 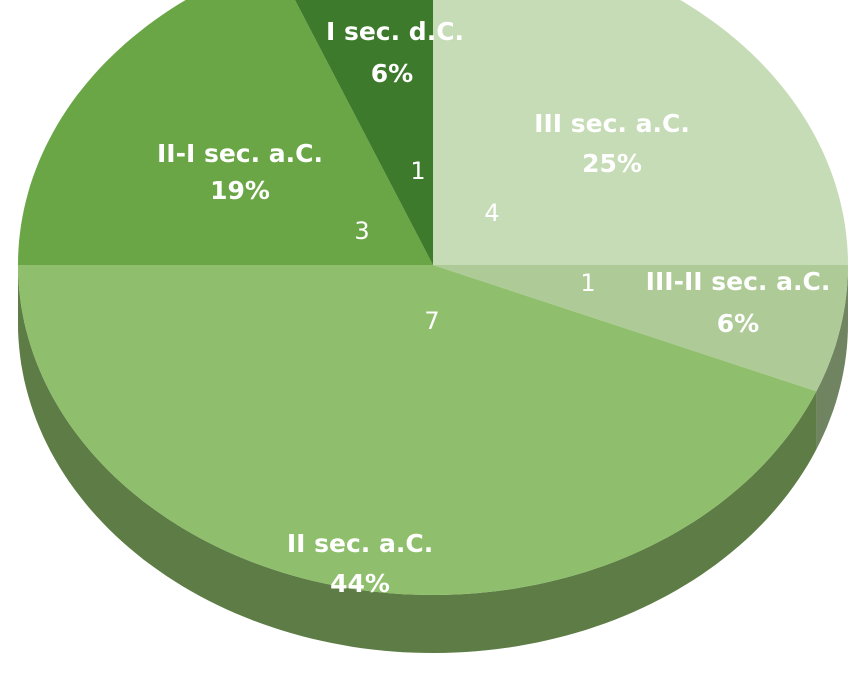 I want to click on percent-label: 44%, so click(x=360, y=583).